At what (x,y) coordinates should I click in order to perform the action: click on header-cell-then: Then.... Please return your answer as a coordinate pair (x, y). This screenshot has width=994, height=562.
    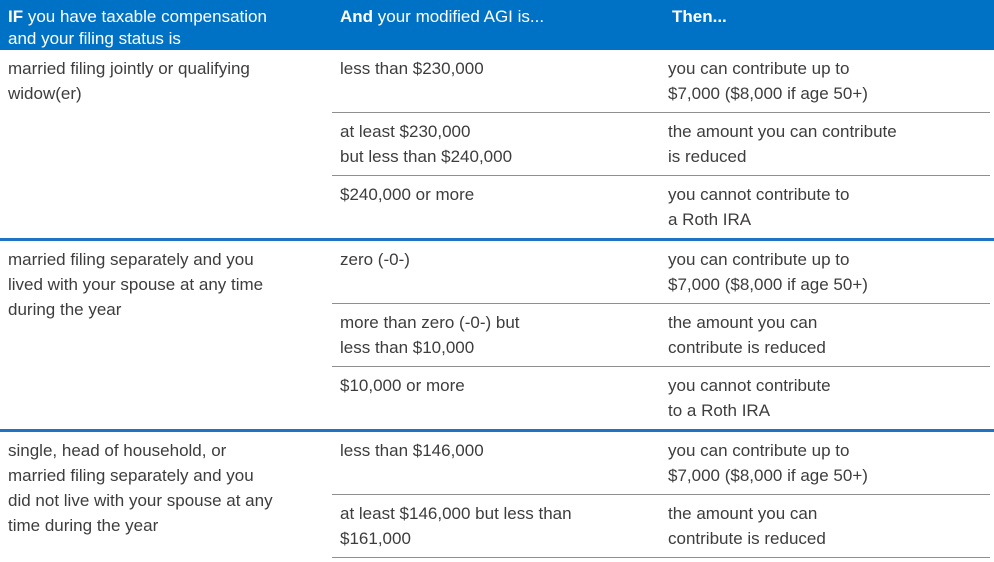
    Looking at the image, I should click on (829, 28).